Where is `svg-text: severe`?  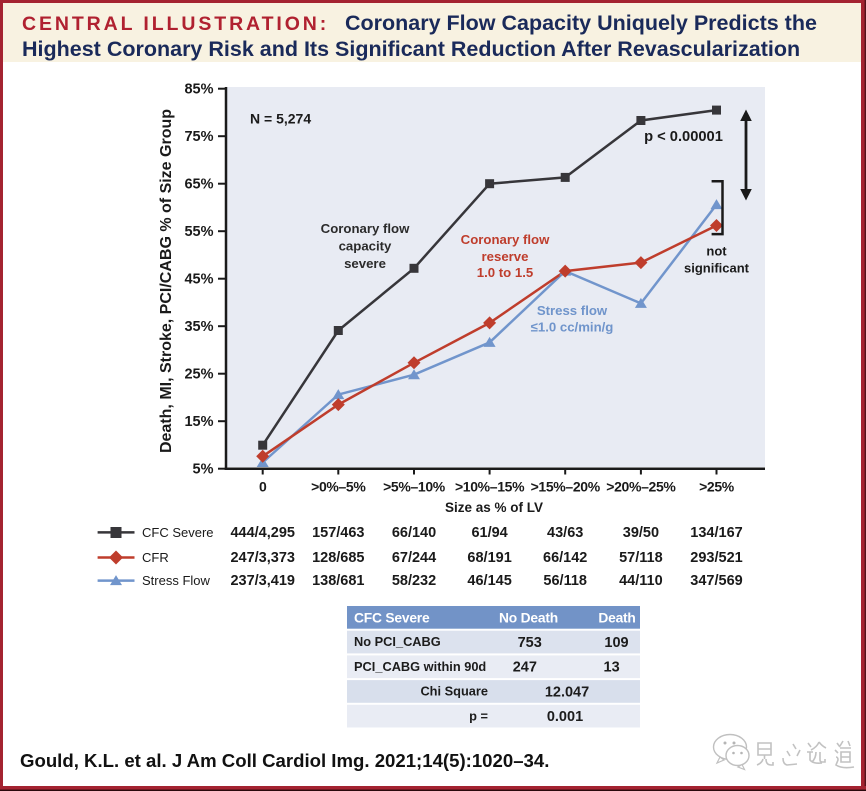 svg-text: severe is located at coordinates (365, 263).